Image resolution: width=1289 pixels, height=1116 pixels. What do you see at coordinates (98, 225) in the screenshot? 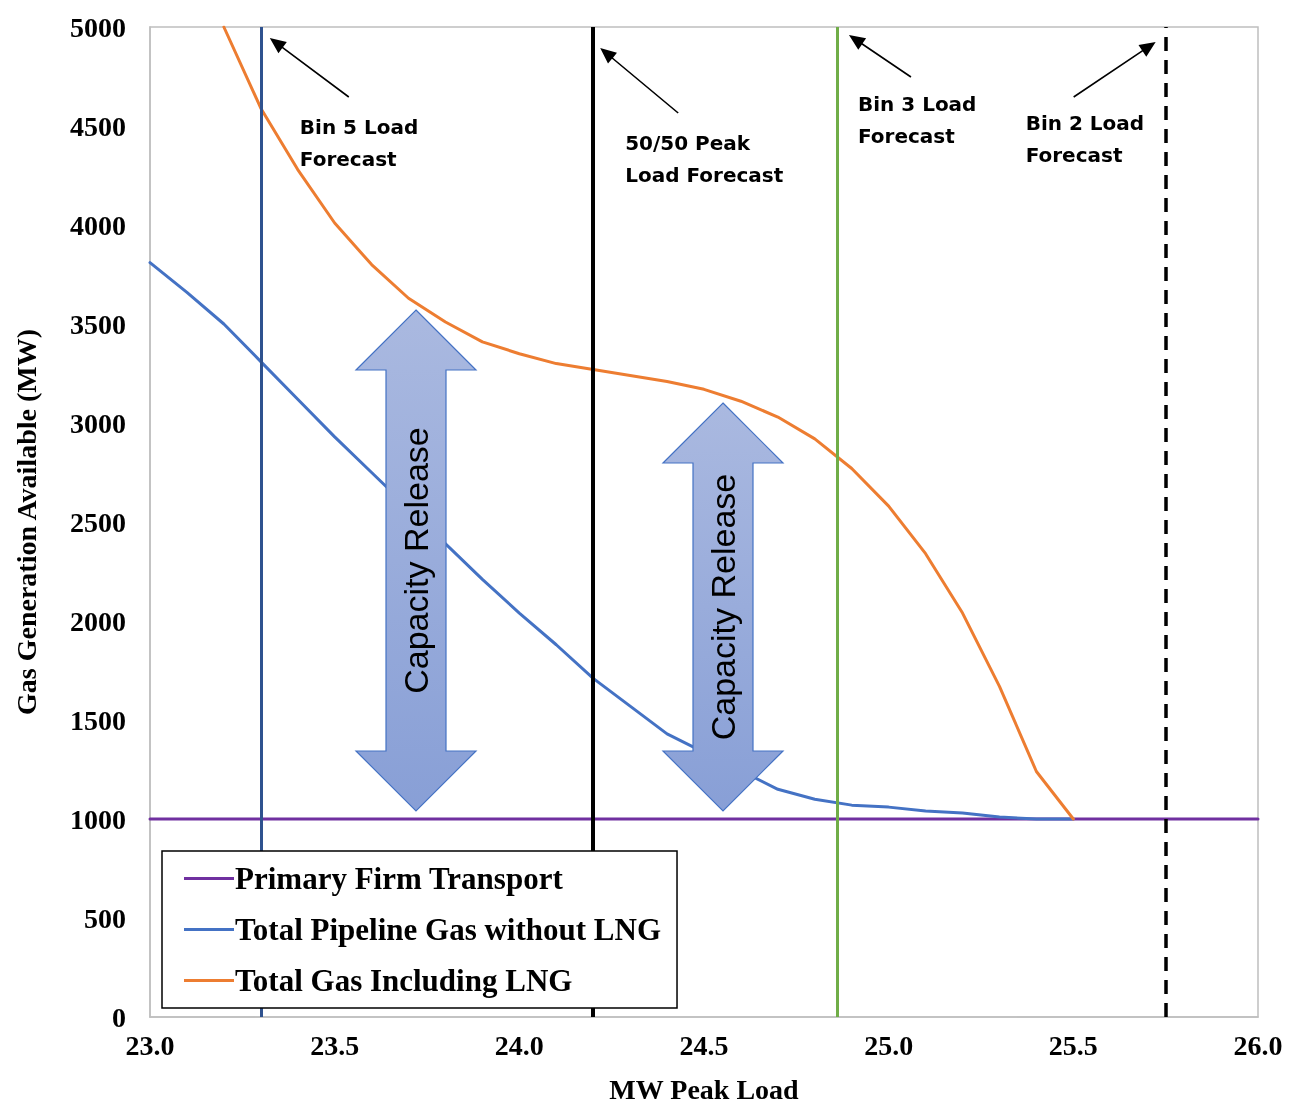
I see `y-tick-label: 4000` at bounding box center [98, 225].